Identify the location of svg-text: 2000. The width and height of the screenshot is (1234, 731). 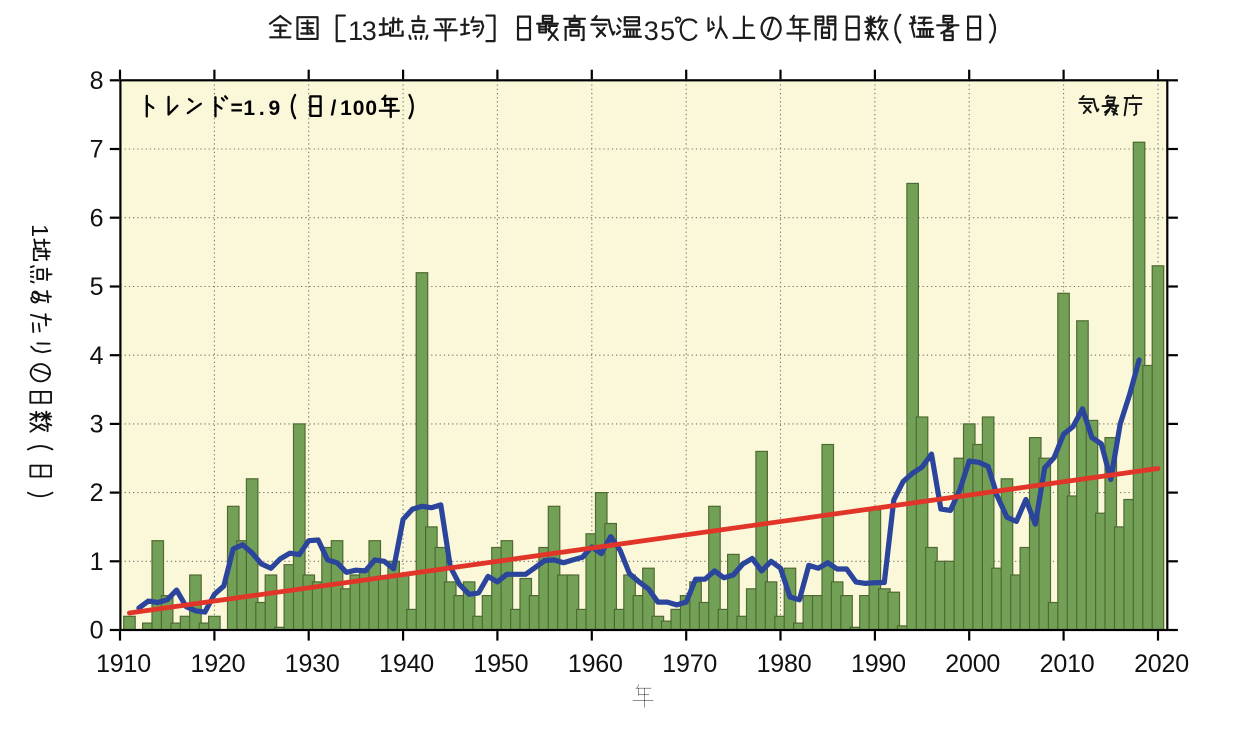
(972, 664).